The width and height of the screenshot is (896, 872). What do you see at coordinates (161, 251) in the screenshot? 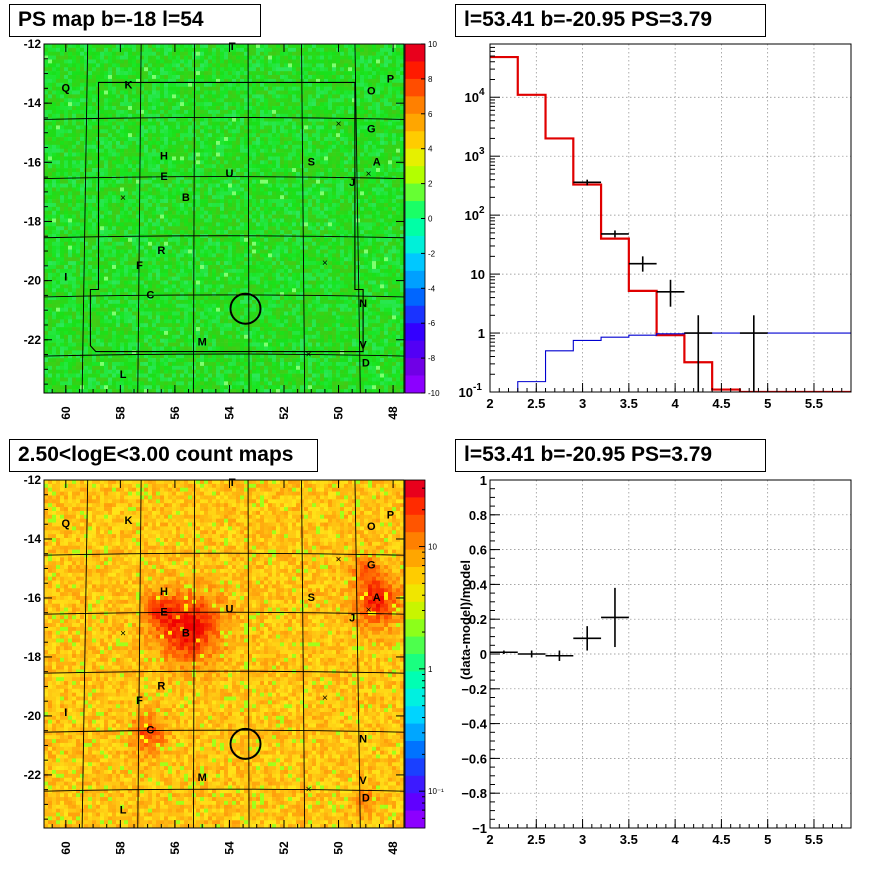
I see `source-label-r: R` at bounding box center [161, 251].